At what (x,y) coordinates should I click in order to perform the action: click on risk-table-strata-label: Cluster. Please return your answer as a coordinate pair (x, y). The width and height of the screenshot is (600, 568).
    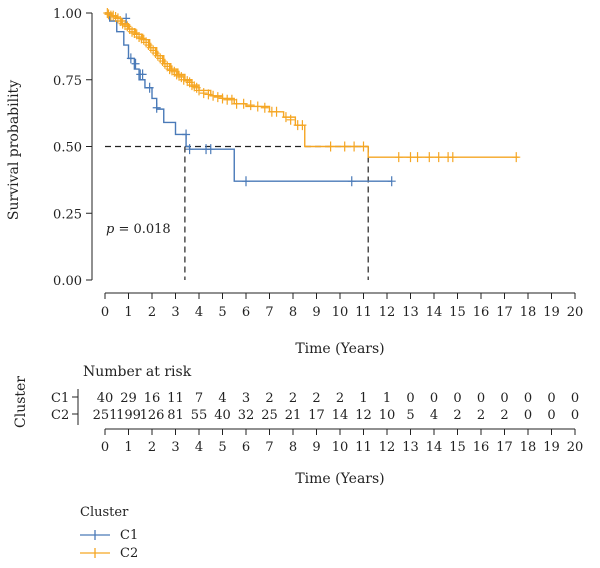
    Looking at the image, I should click on (21, 402).